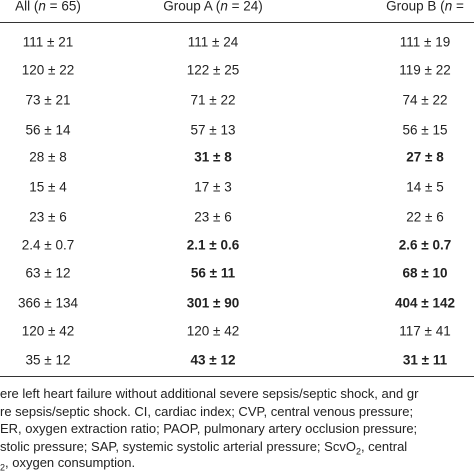  Describe the element at coordinates (48, 273) in the screenshot. I see `table-cell: 63 ± 12` at that location.